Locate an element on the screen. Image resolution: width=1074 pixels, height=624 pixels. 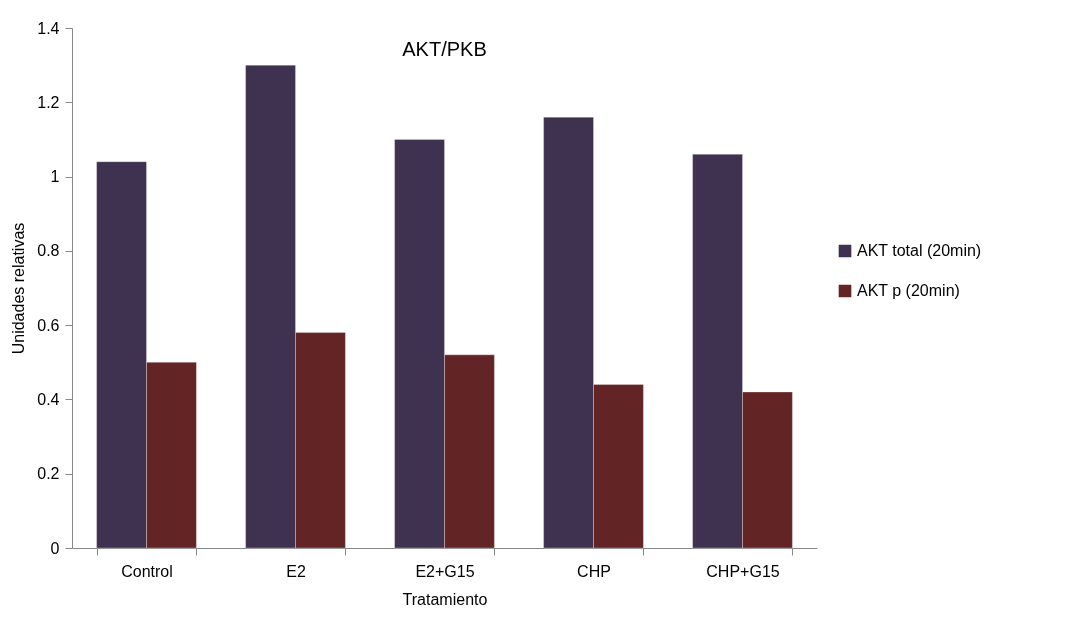
y-tick-label: 0.2 is located at coordinates (48, 474).